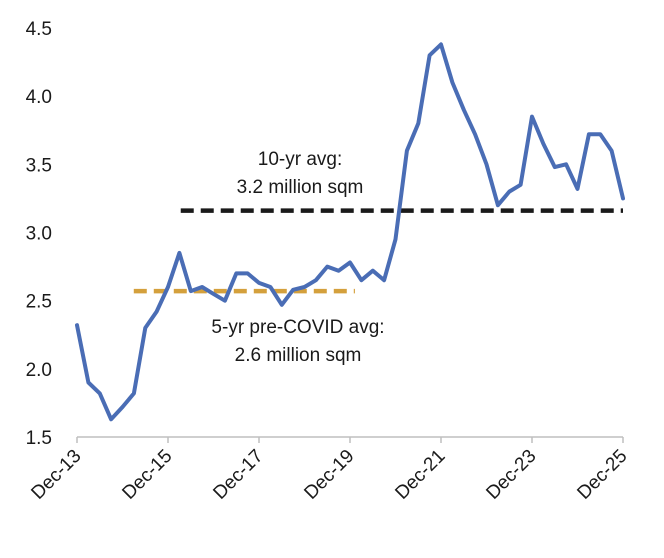 The width and height of the screenshot is (664, 558). Describe the element at coordinates (602, 475) in the screenshot. I see `x-tick-label: Dec-25` at that location.